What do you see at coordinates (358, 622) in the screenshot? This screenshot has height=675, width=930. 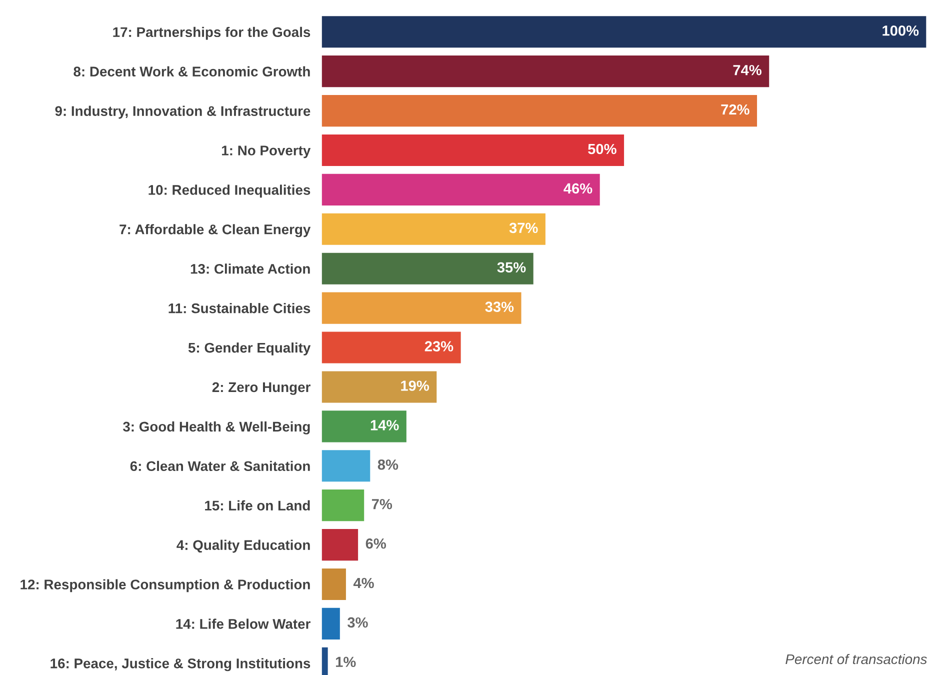 I see `data-label: 3%` at bounding box center [358, 622].